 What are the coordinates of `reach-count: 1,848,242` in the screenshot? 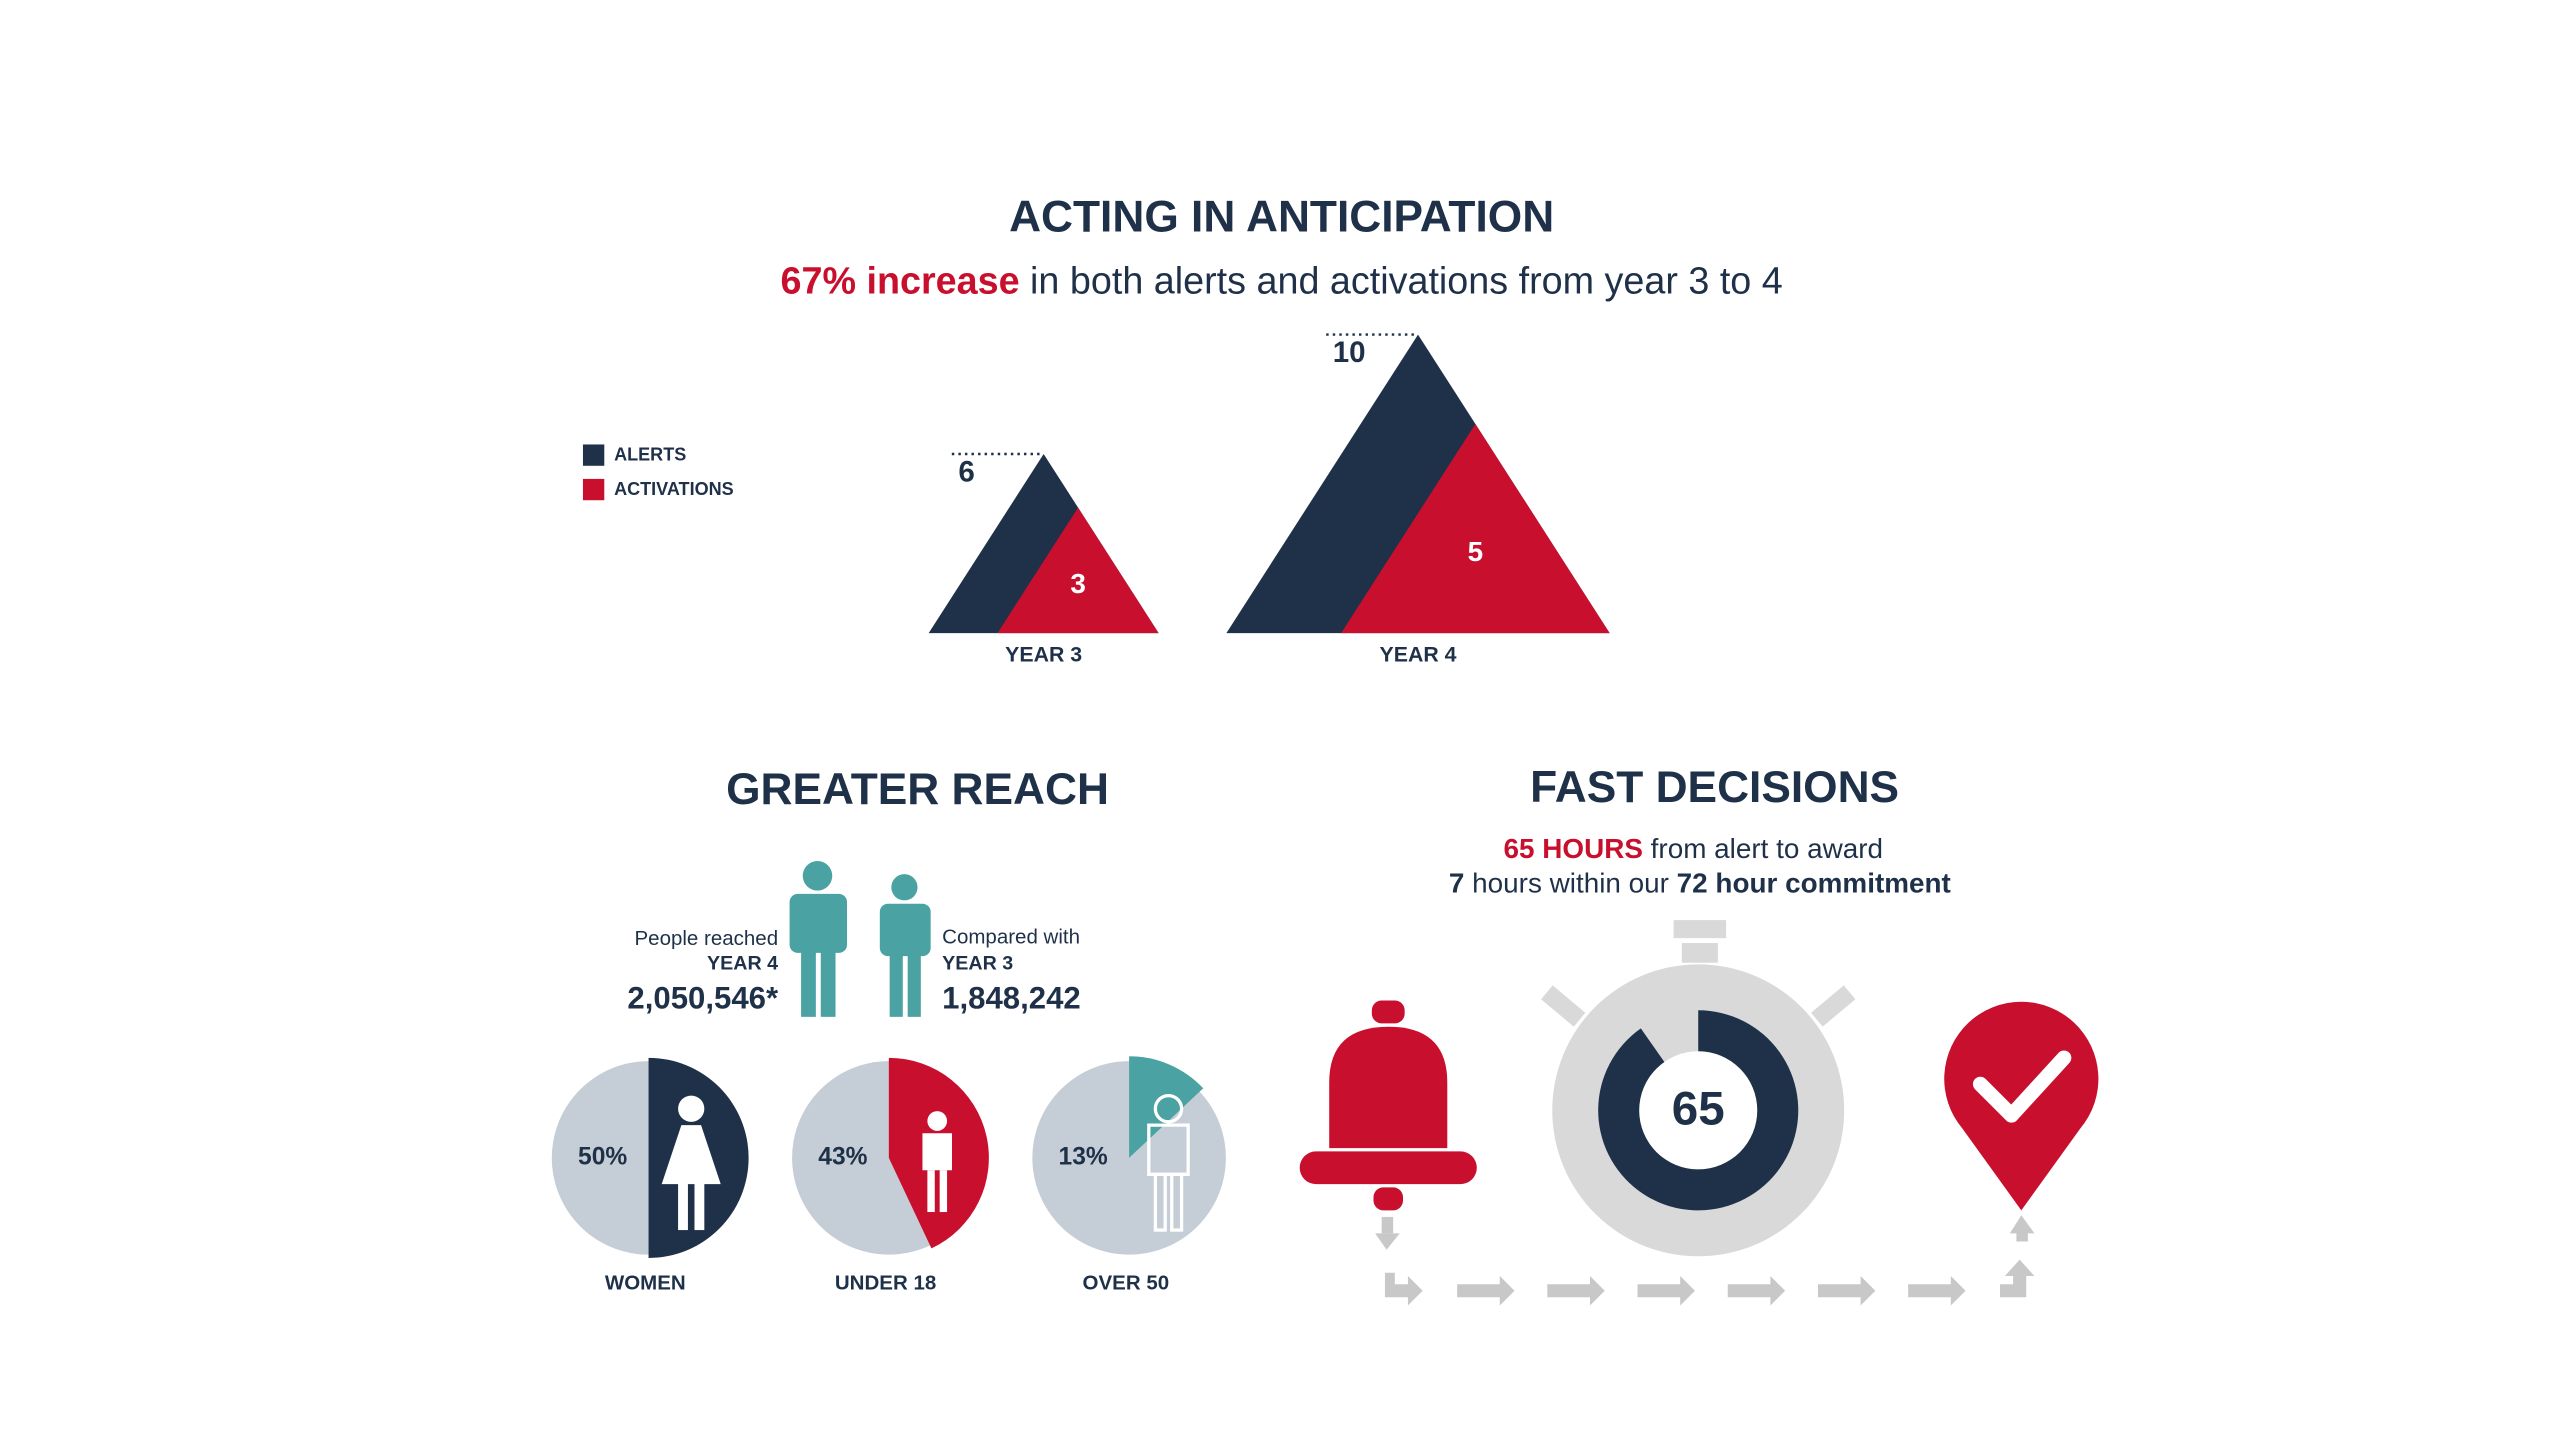 It's located at (1011, 998).